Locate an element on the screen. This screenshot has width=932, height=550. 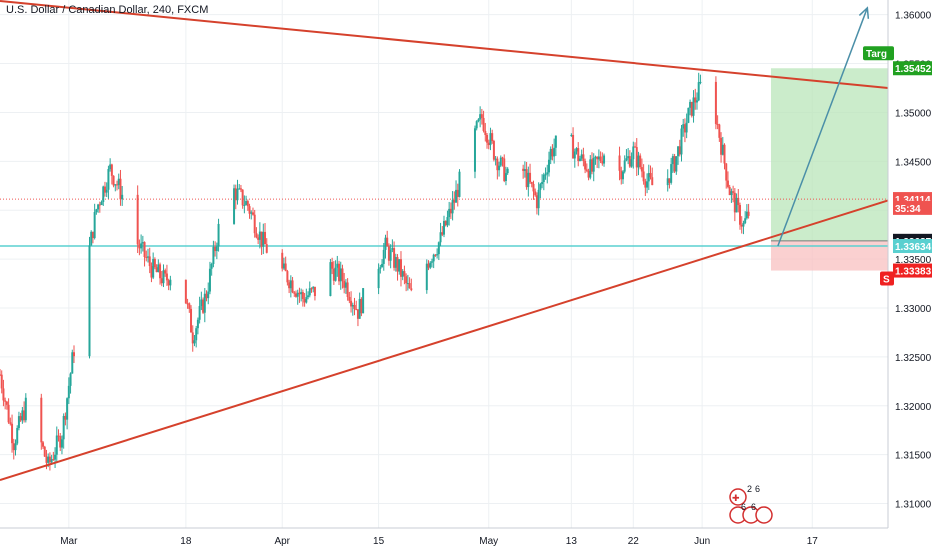
event-count: 6 is located at coordinates (753, 507).